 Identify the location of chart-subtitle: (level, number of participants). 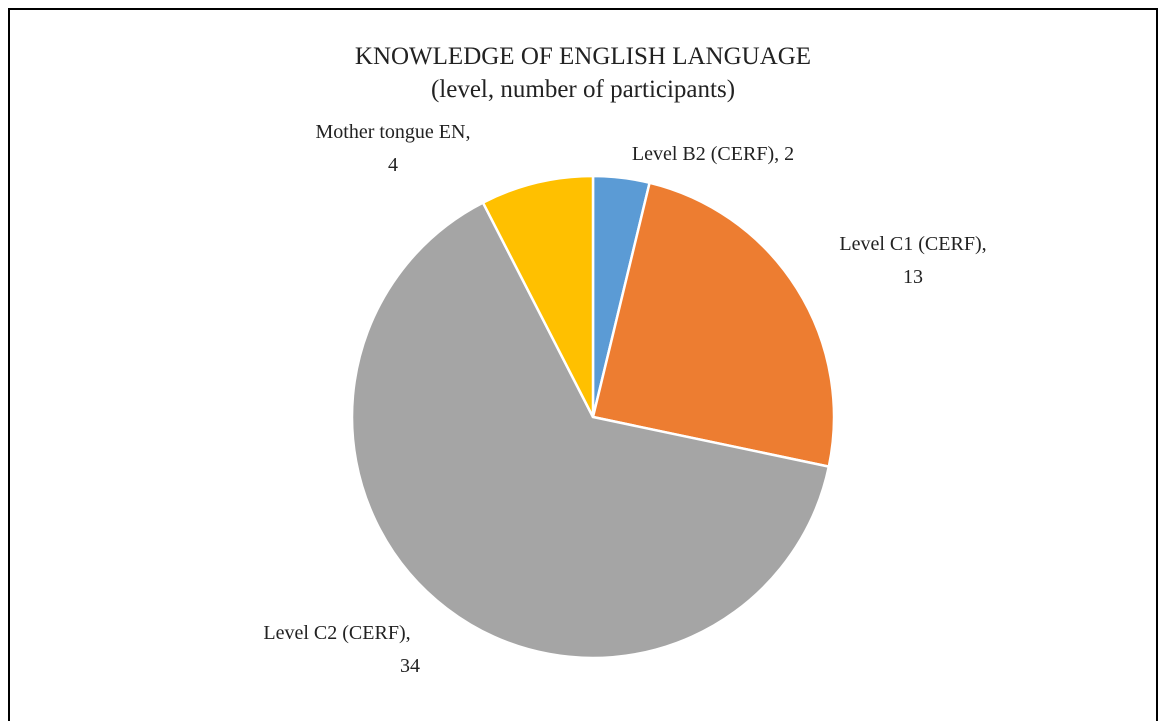
(583, 89).